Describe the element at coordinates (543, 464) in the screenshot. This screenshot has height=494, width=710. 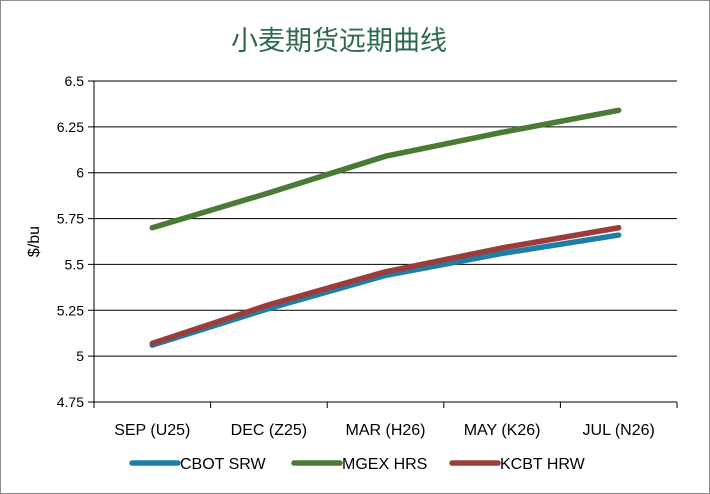
I see `legend-label: KCBT HRW` at that location.